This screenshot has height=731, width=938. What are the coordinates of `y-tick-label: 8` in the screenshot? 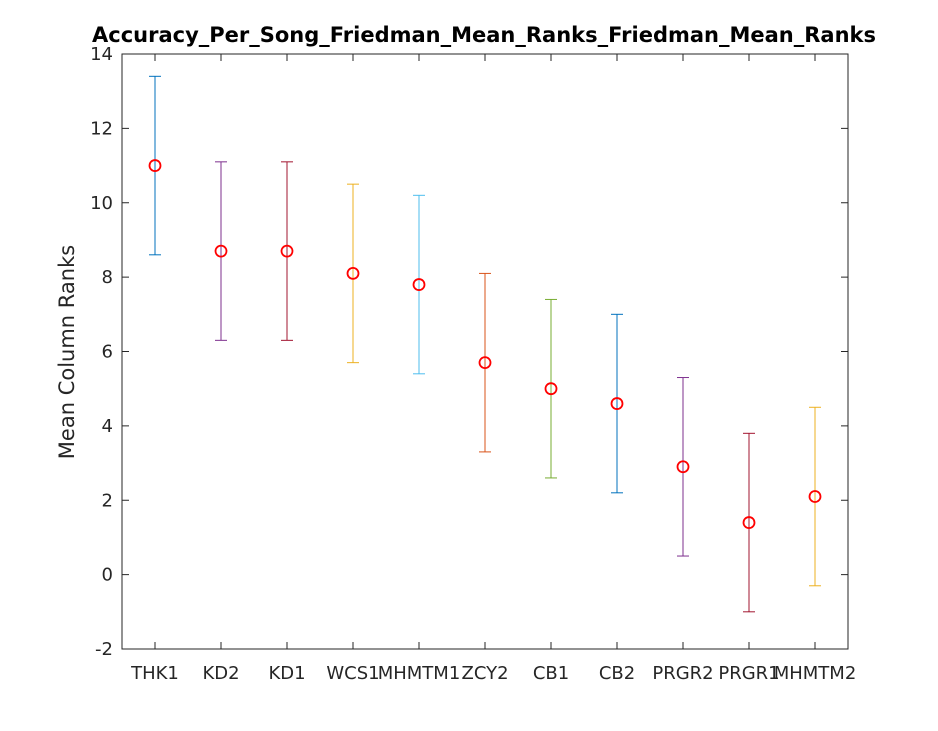 It's located at (107, 277).